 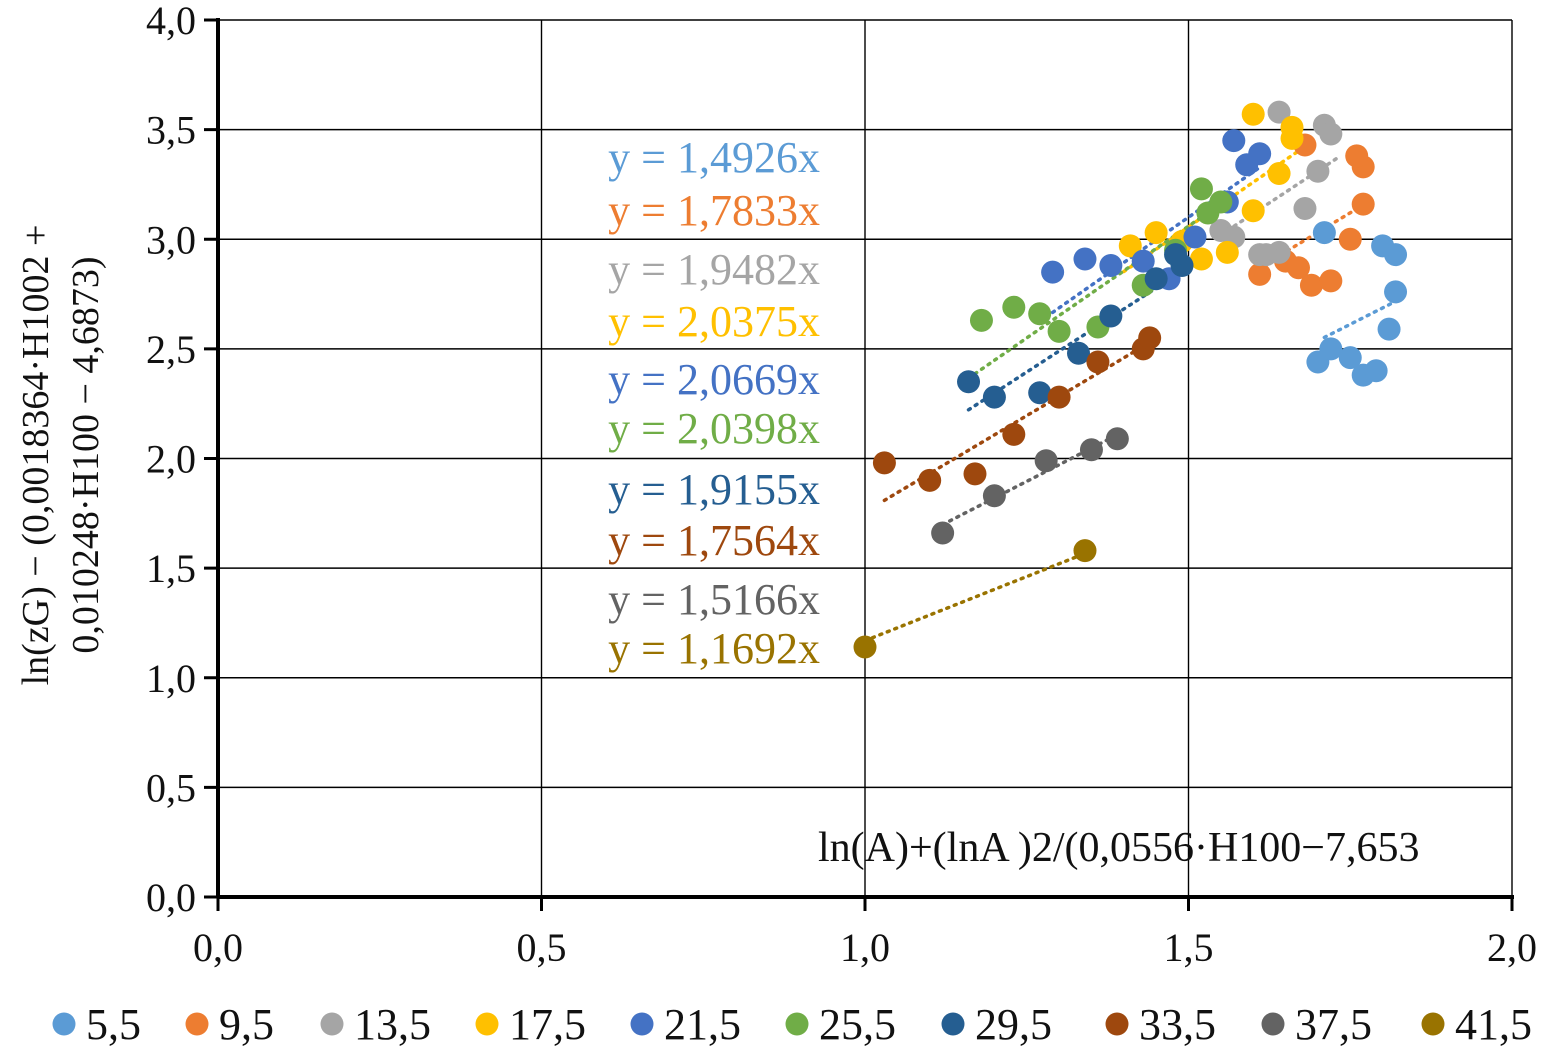 I want to click on legend-label: 41,5, so click(x=1493, y=1024).